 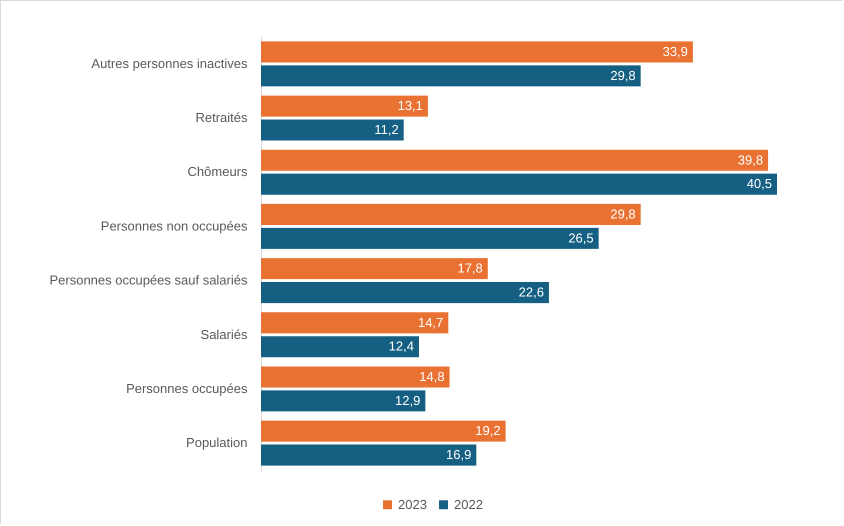 I want to click on y-tick-label: Autres personnes inactives, so click(x=169, y=63).